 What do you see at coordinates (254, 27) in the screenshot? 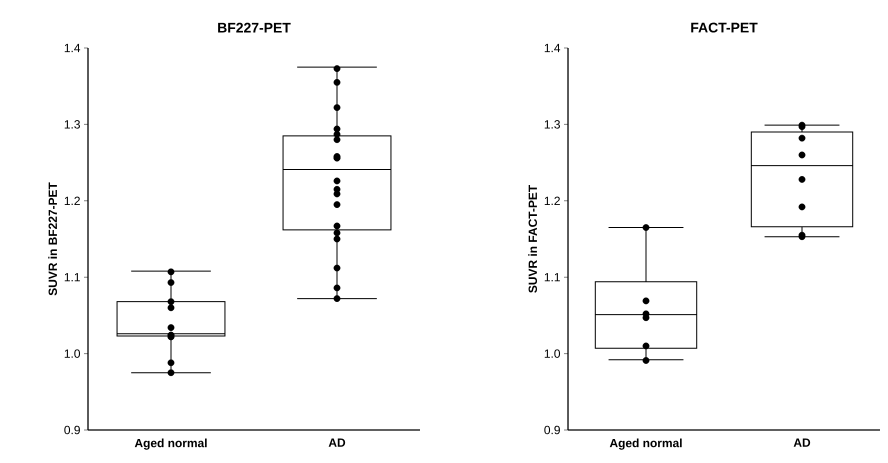
I see `chart-title: BF227-PET` at bounding box center [254, 27].